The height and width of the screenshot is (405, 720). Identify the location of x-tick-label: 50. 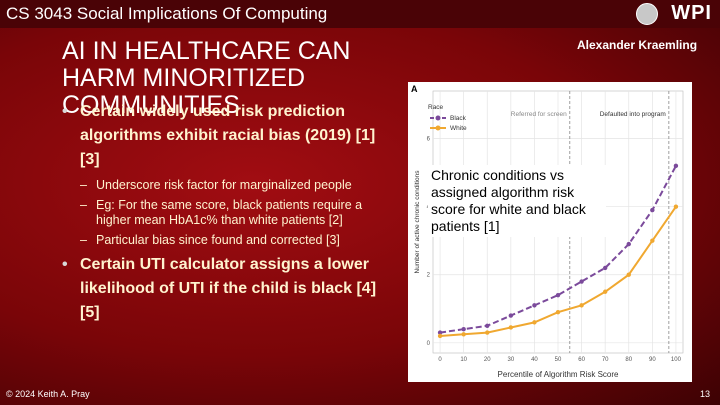
(558, 360).